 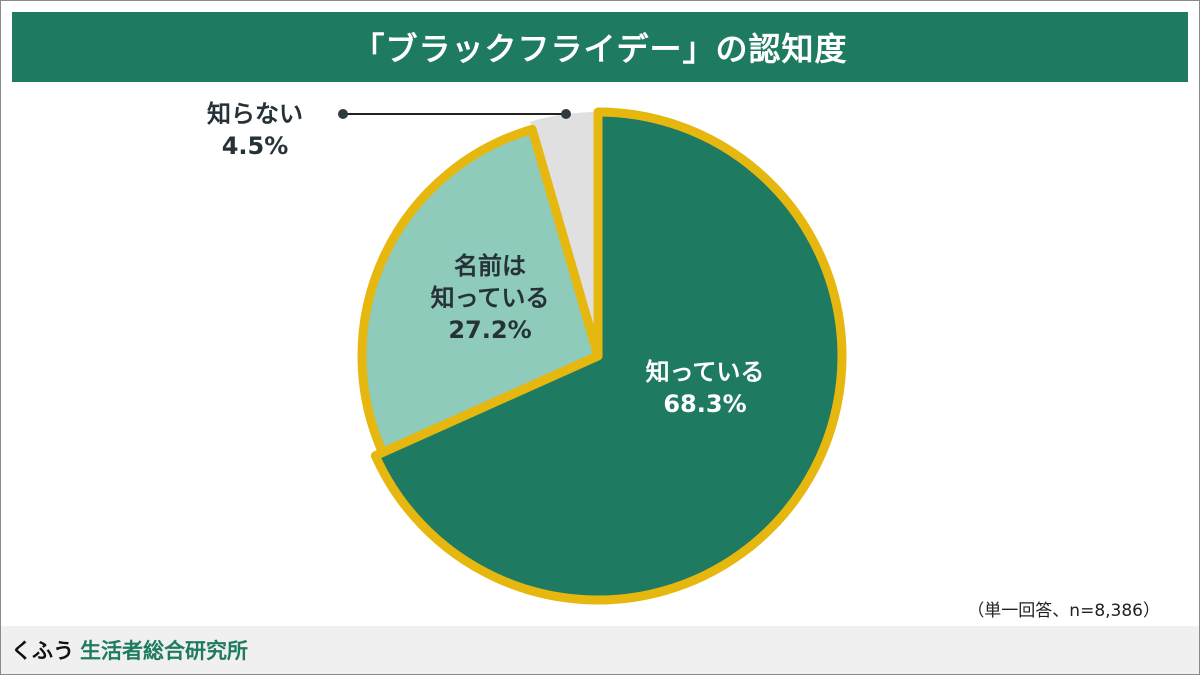 What do you see at coordinates (1063, 611) in the screenshot?
I see `sample-note: （単一回答、n=8,386）` at bounding box center [1063, 611].